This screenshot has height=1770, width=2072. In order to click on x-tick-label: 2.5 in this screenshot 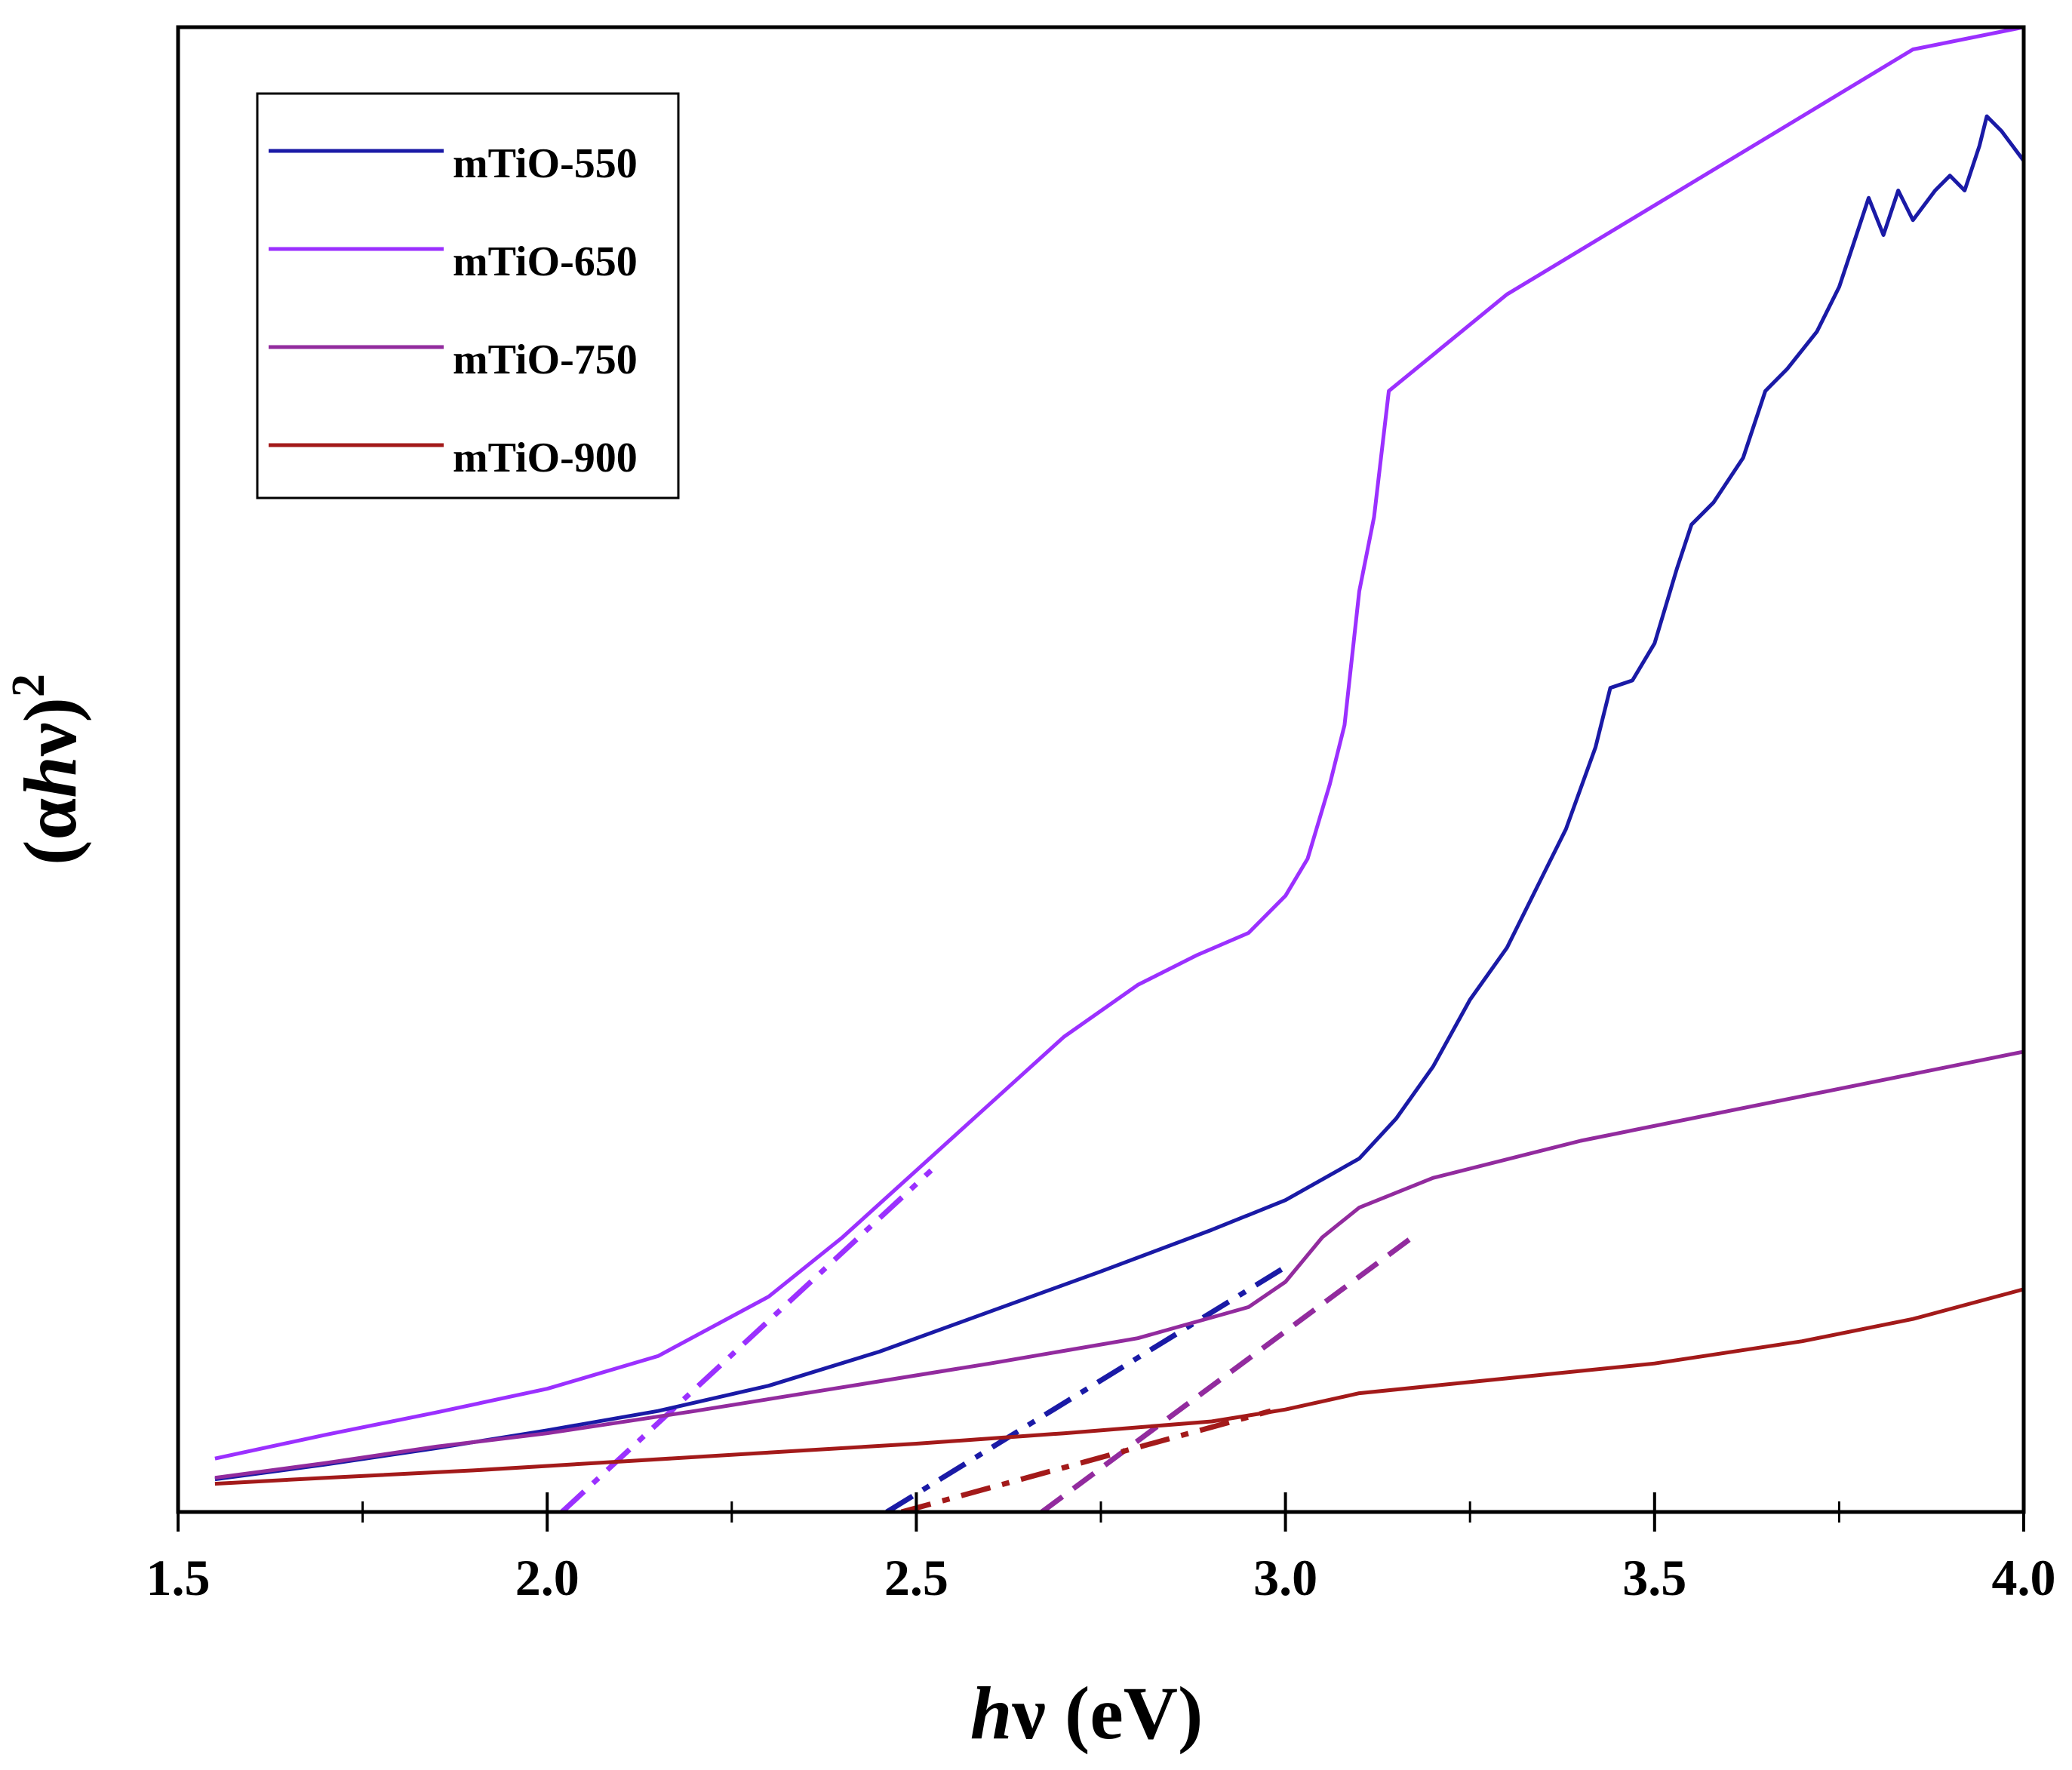, I will do `click(916, 1577)`.